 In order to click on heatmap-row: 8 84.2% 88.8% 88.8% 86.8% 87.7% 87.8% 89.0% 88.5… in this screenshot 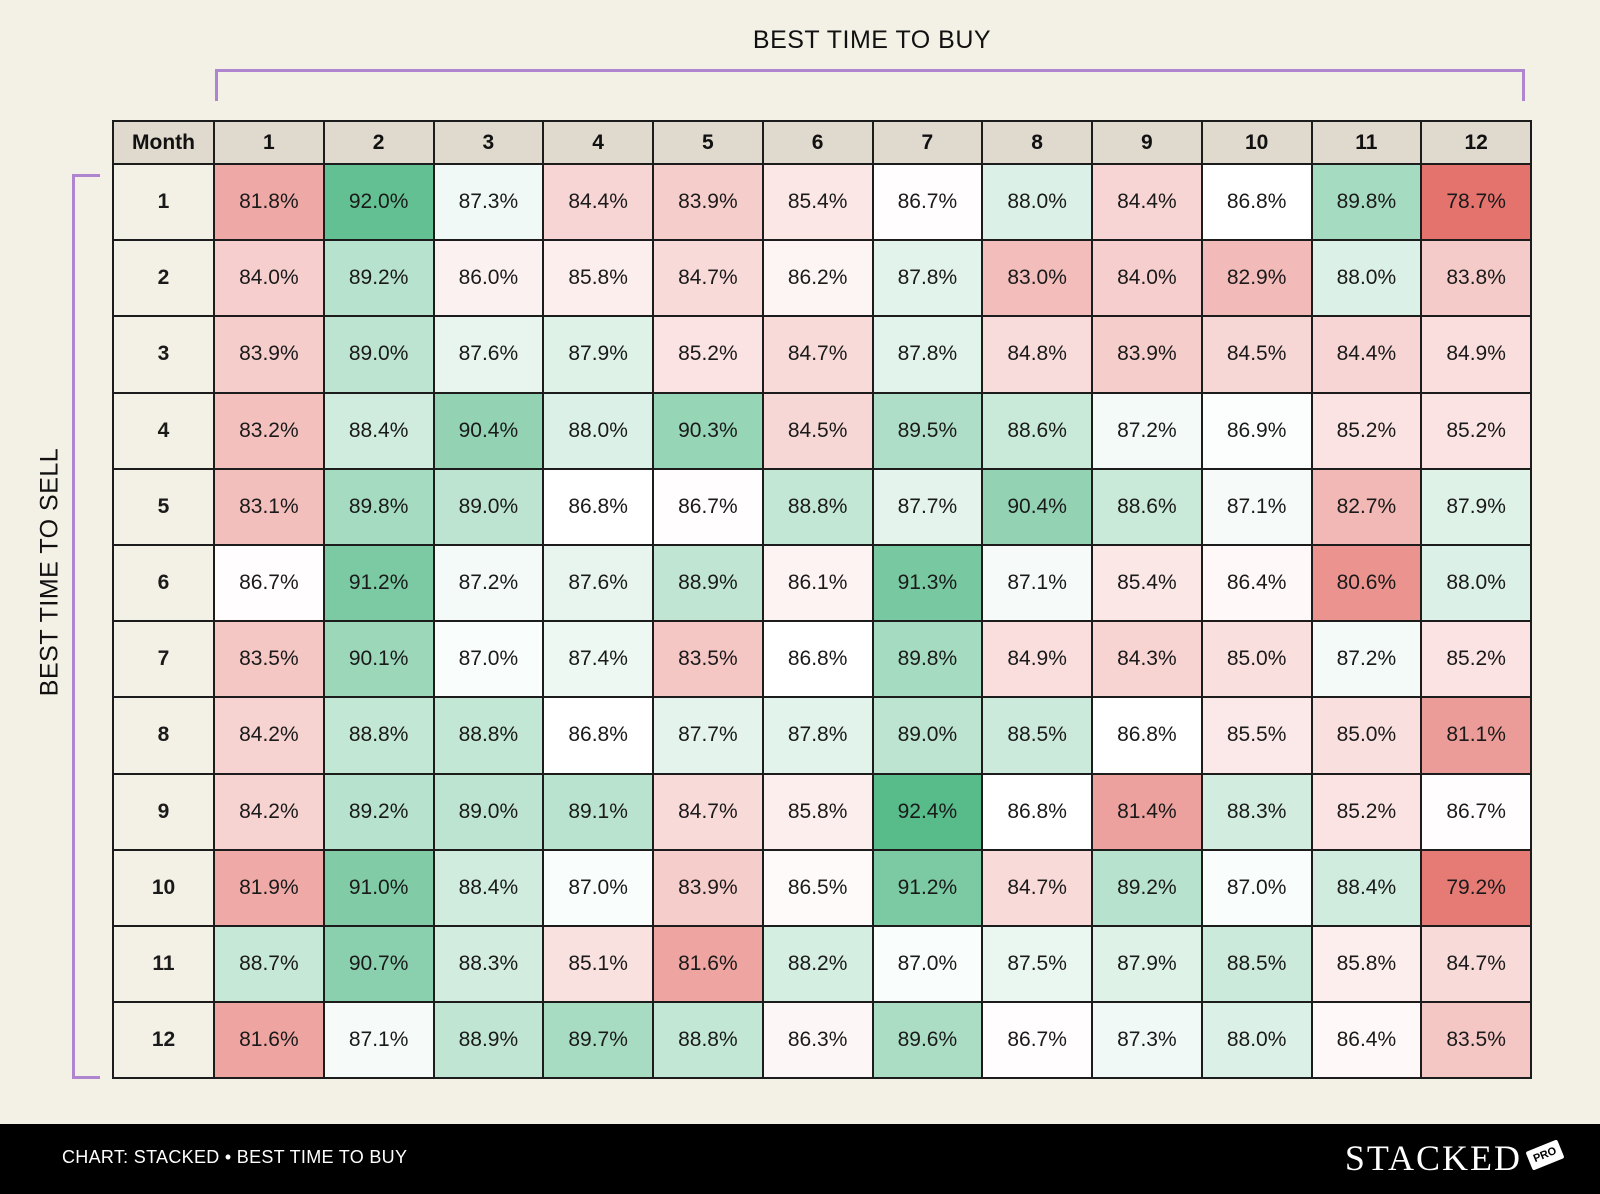, I will do `click(822, 735)`.